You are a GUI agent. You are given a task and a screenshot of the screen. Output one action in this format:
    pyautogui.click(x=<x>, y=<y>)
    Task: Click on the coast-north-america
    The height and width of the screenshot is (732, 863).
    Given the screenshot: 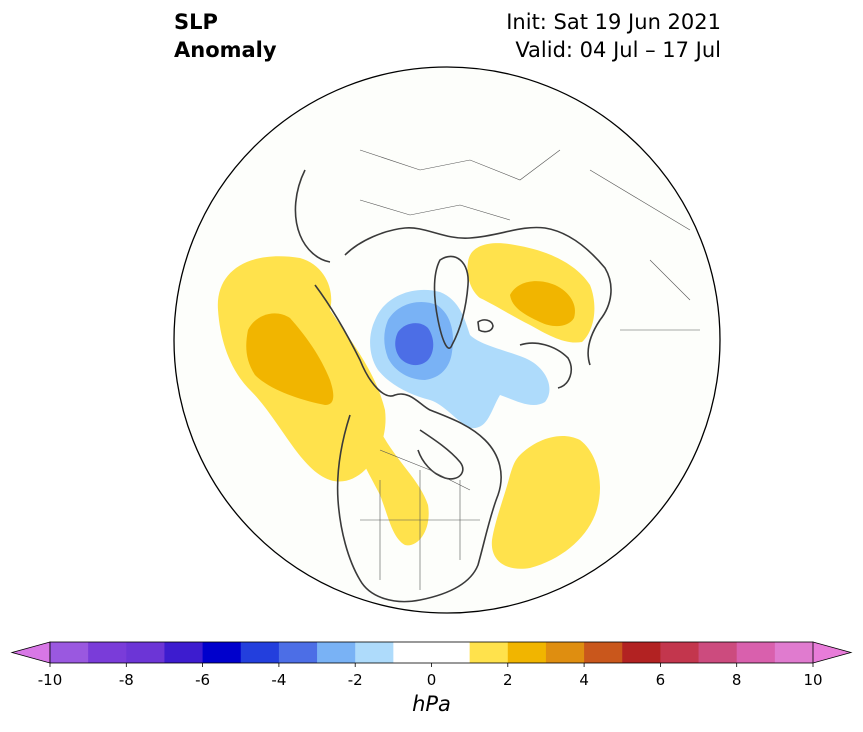 What is the action you would take?
    pyautogui.click(x=408, y=443)
    